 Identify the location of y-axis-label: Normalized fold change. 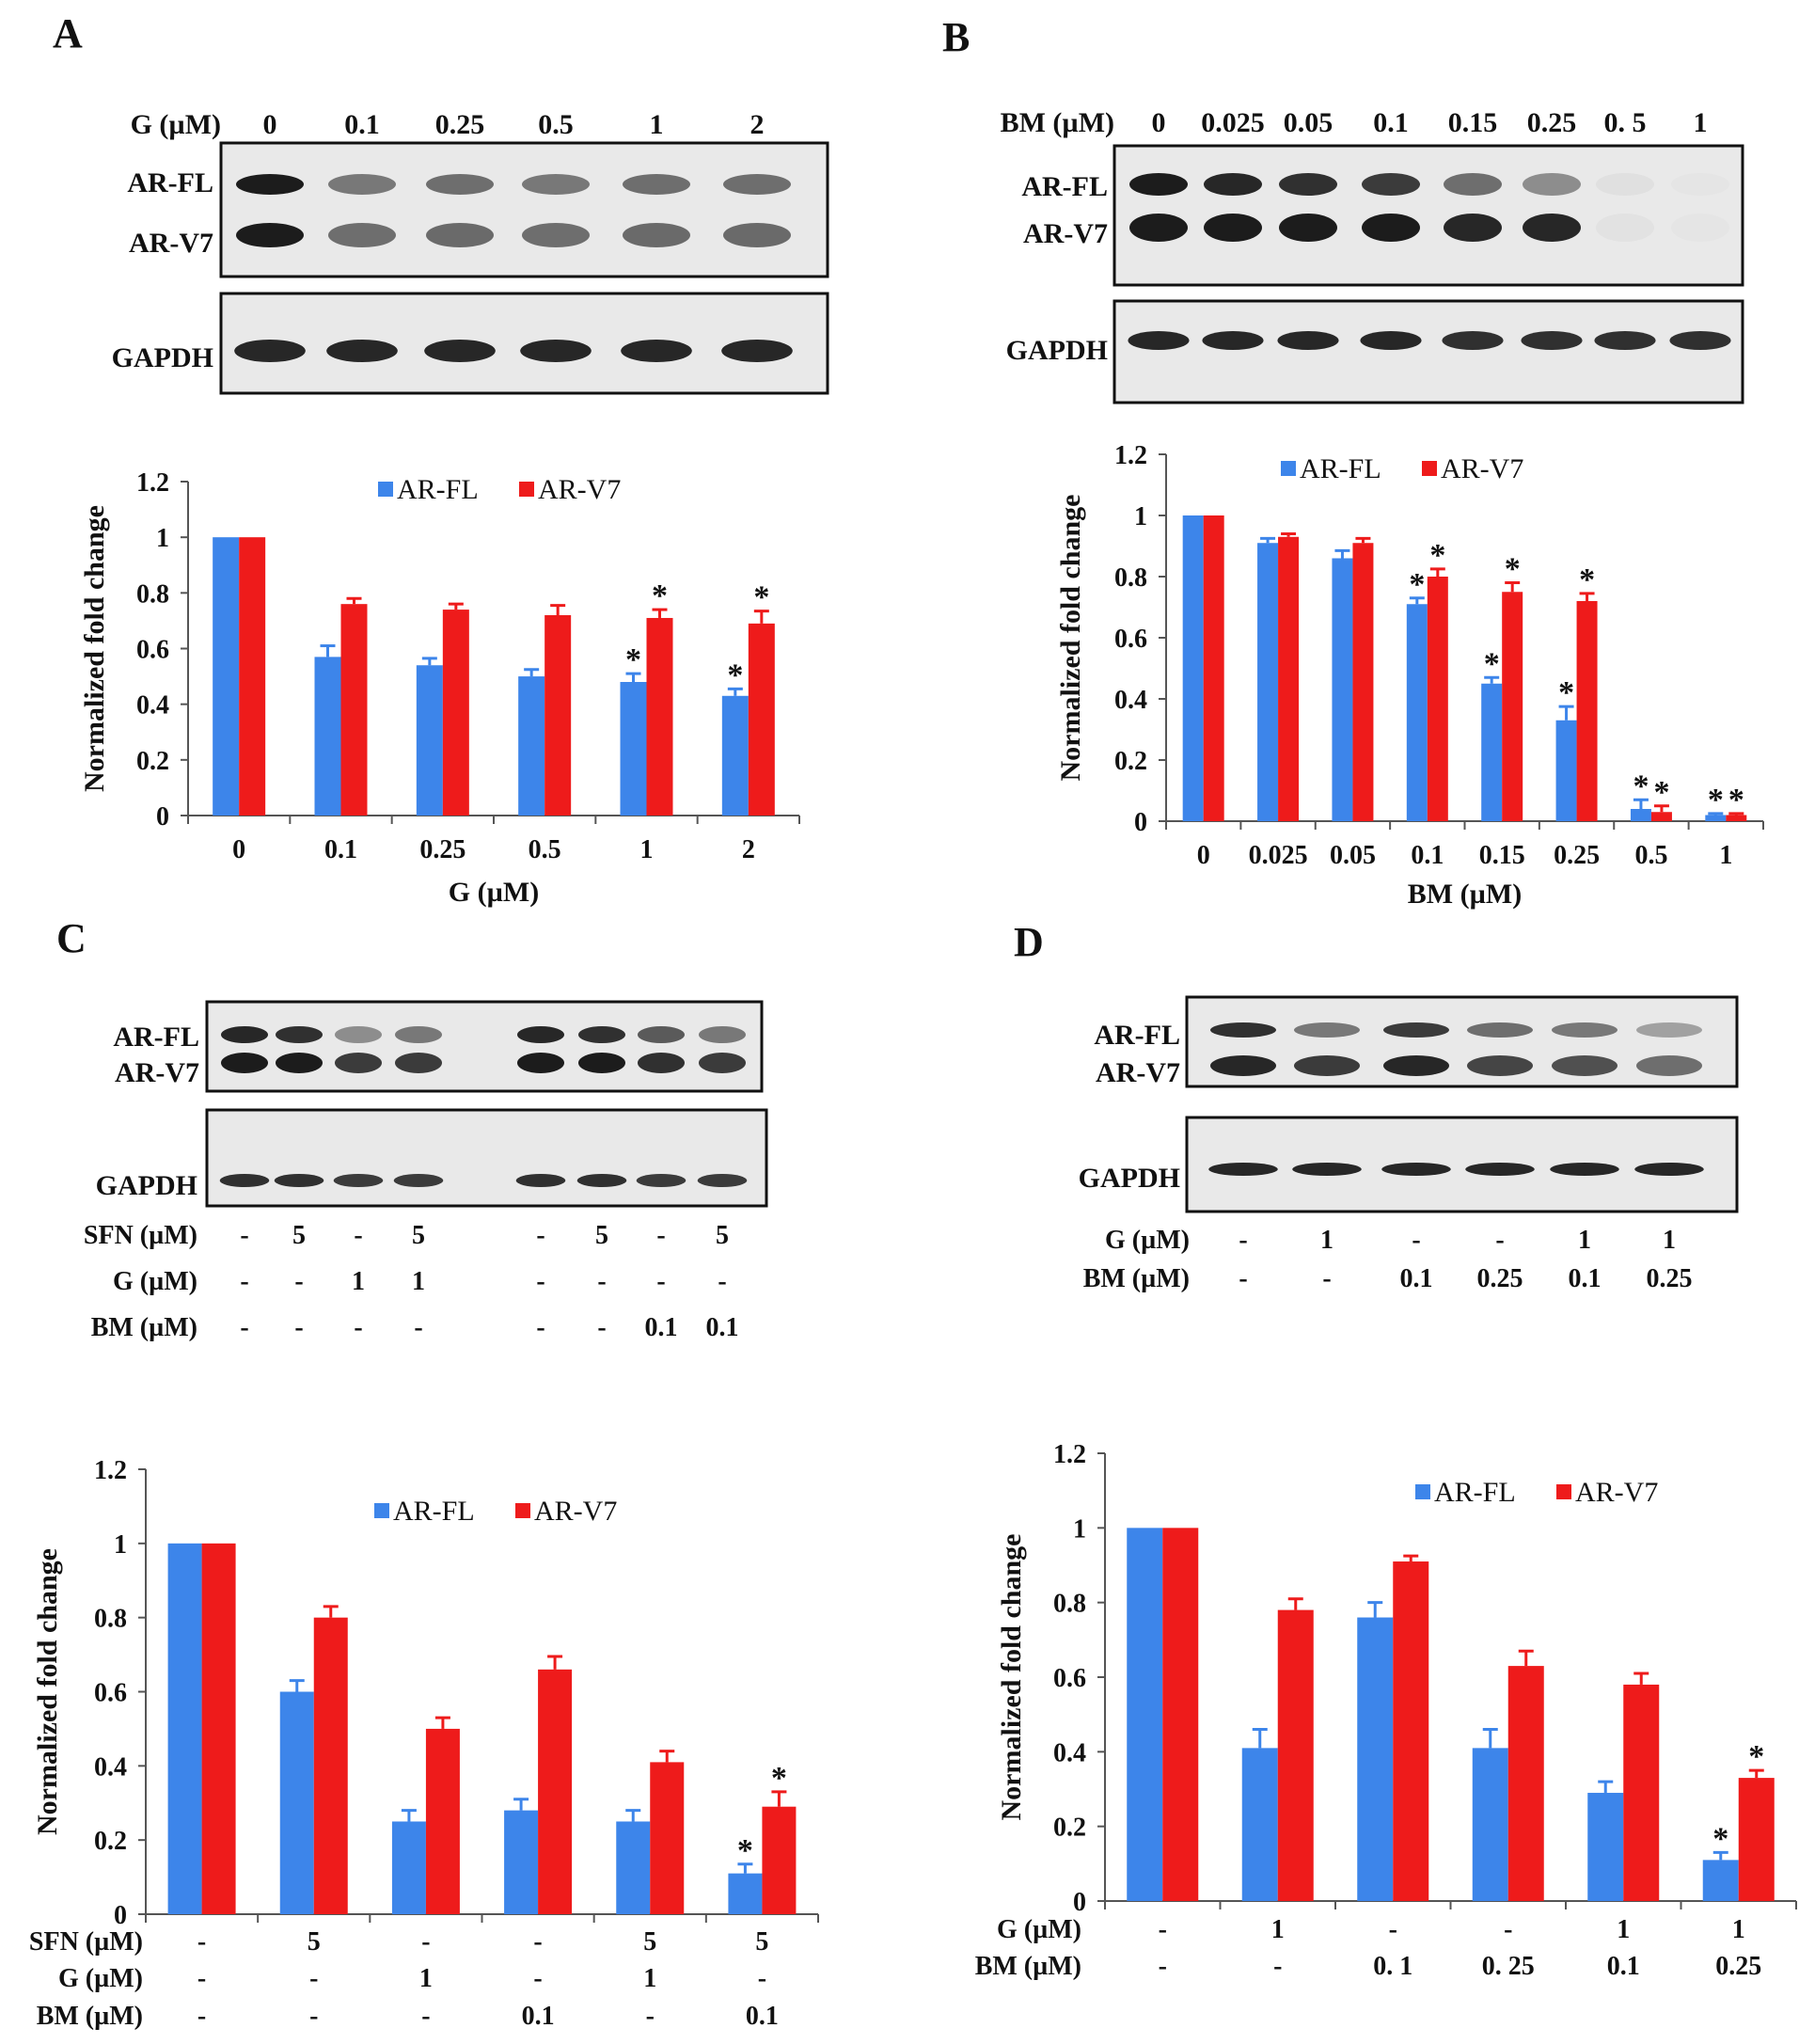
(95, 648).